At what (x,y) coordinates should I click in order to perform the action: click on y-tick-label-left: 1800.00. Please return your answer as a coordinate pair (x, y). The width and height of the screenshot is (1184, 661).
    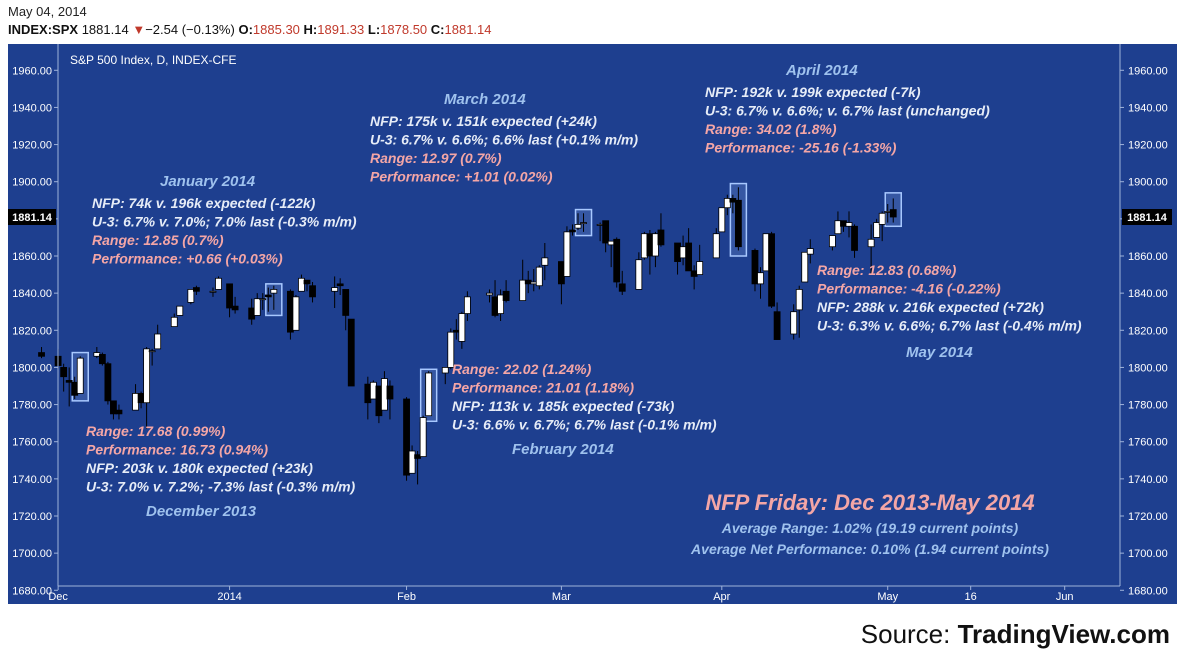
    Looking at the image, I should click on (32, 368).